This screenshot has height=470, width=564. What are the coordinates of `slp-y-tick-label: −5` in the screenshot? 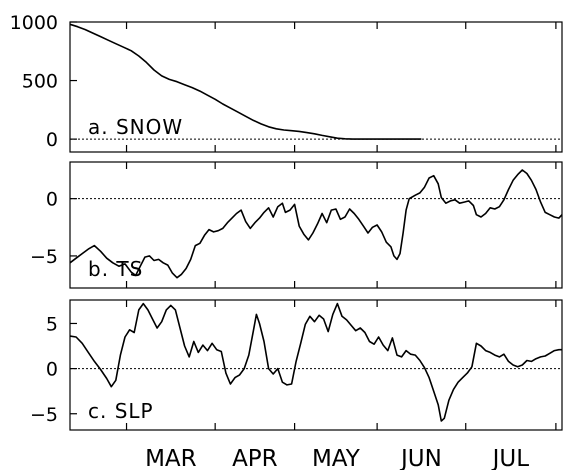 It's located at (44, 415).